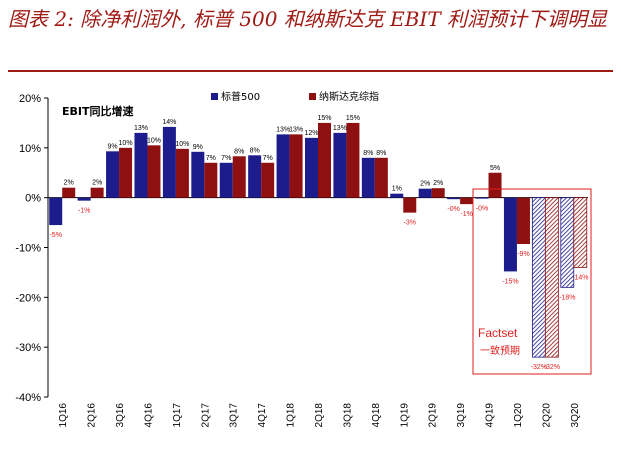  I want to click on data-label-sp500-2Q20: -32%, so click(539, 367).